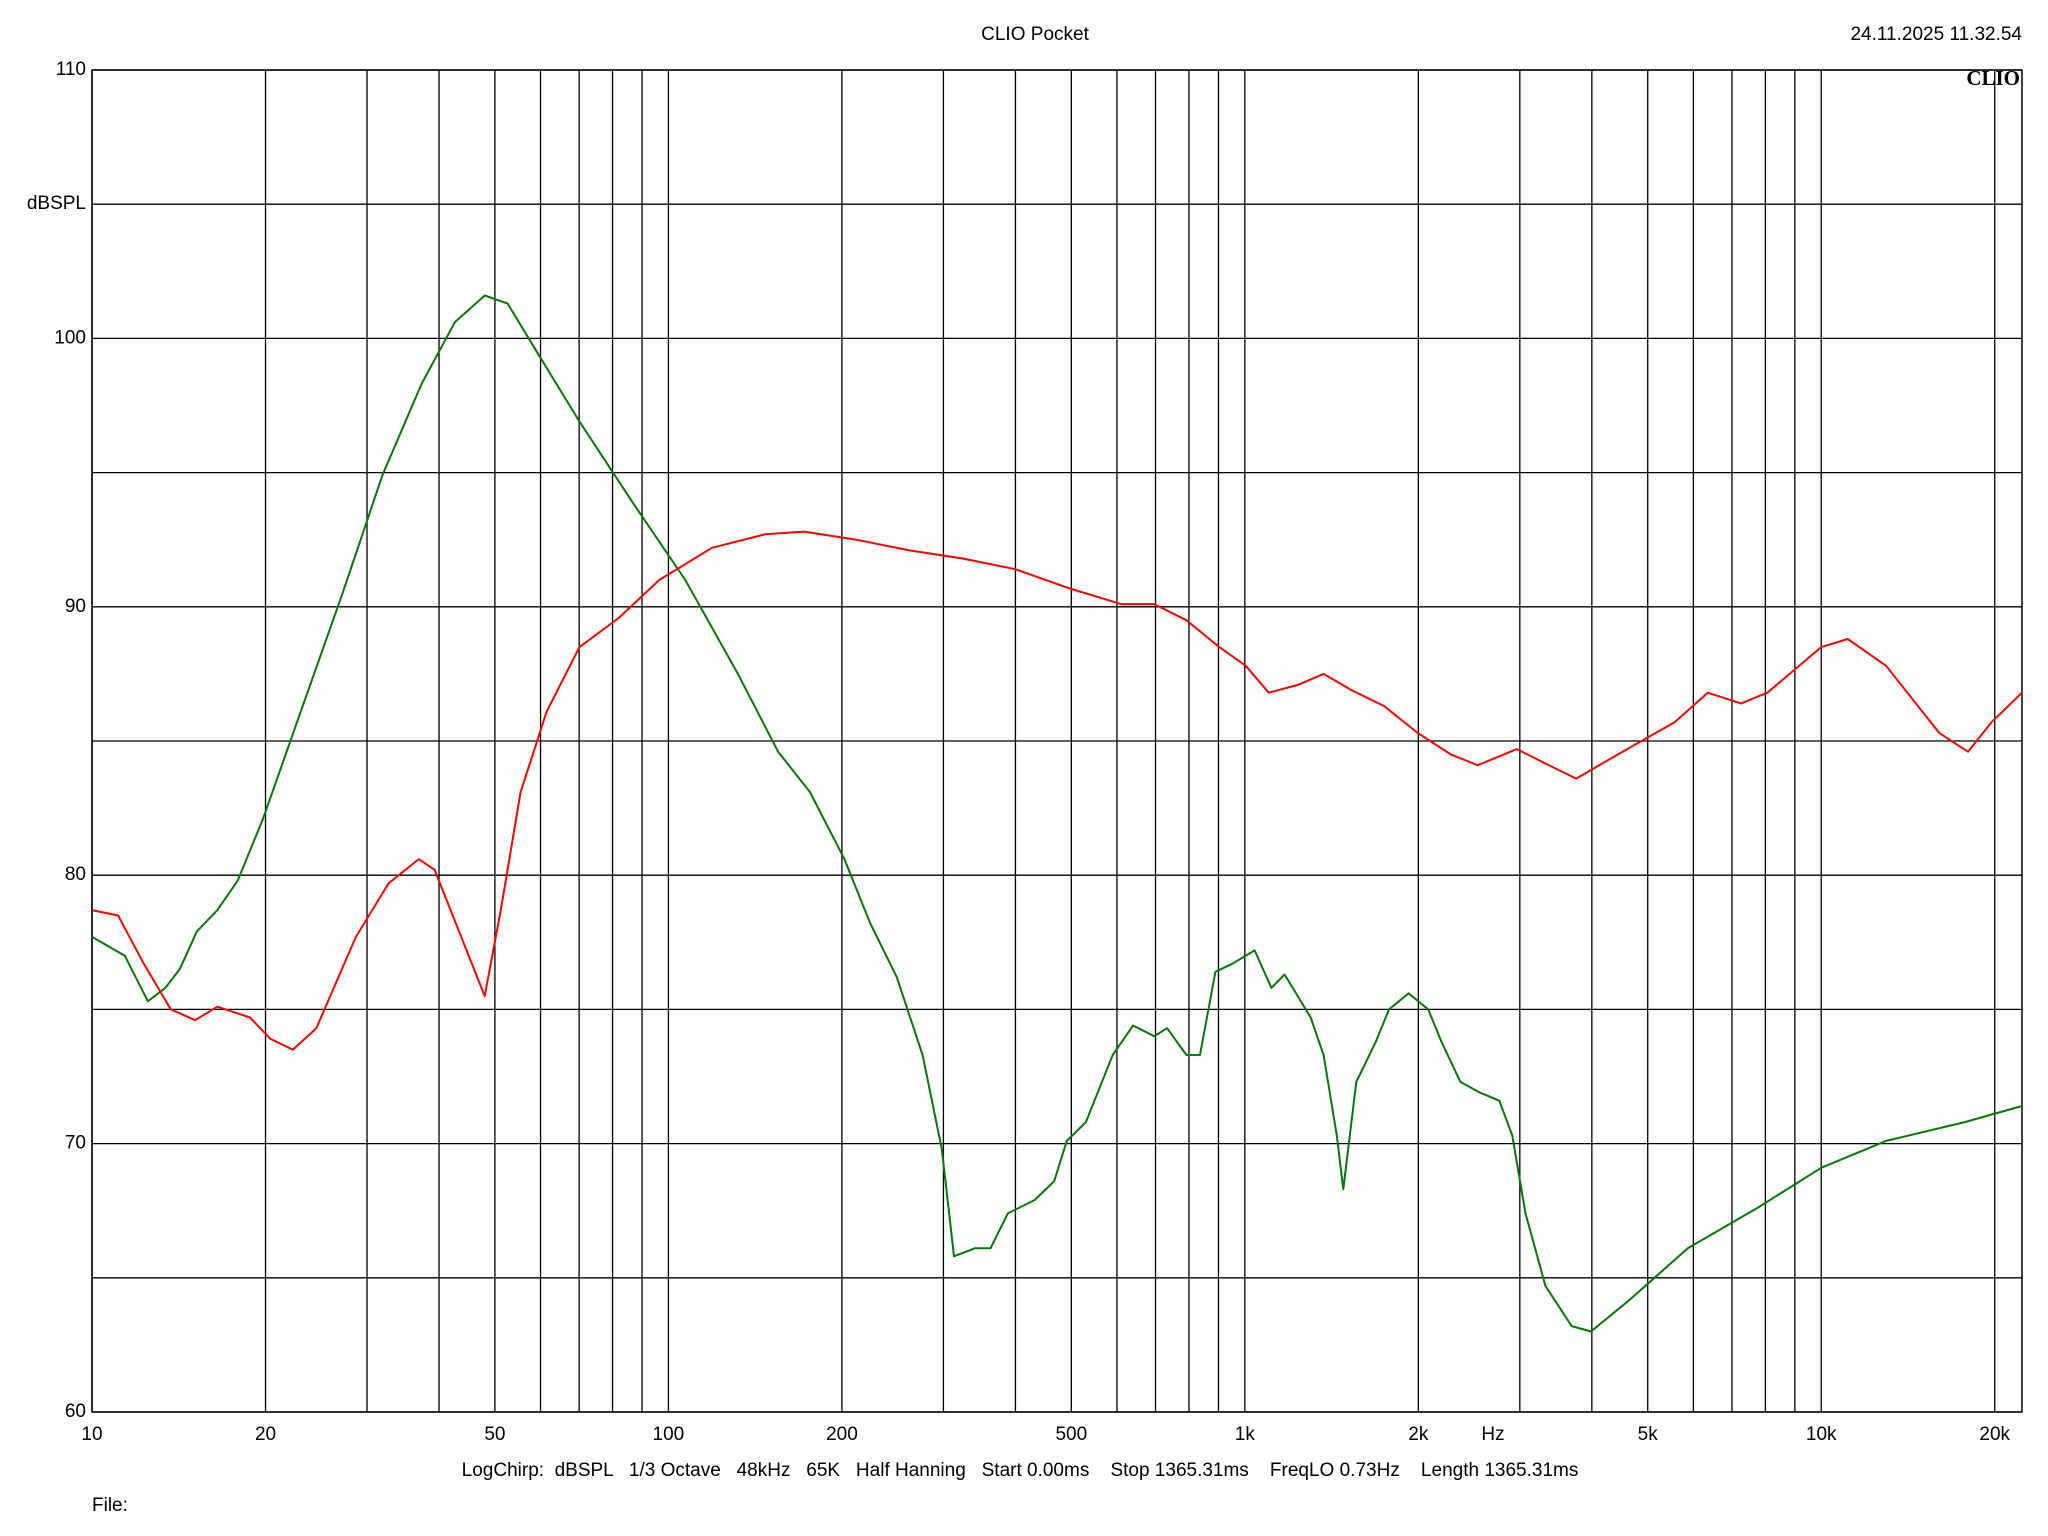  Describe the element at coordinates (1418, 1434) in the screenshot. I see `x-tick-label: 2k` at that location.